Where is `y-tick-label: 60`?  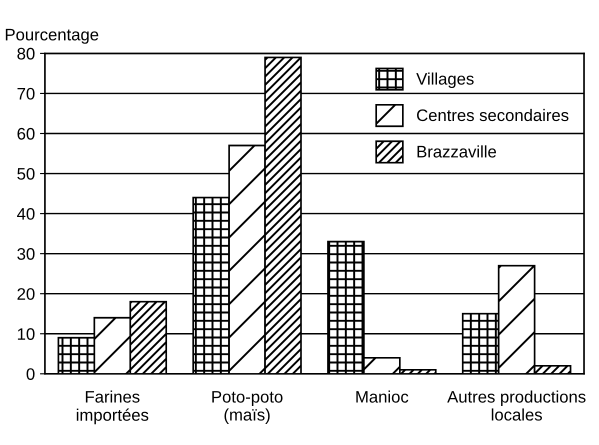
y-tick-label: 60 is located at coordinates (26, 134).